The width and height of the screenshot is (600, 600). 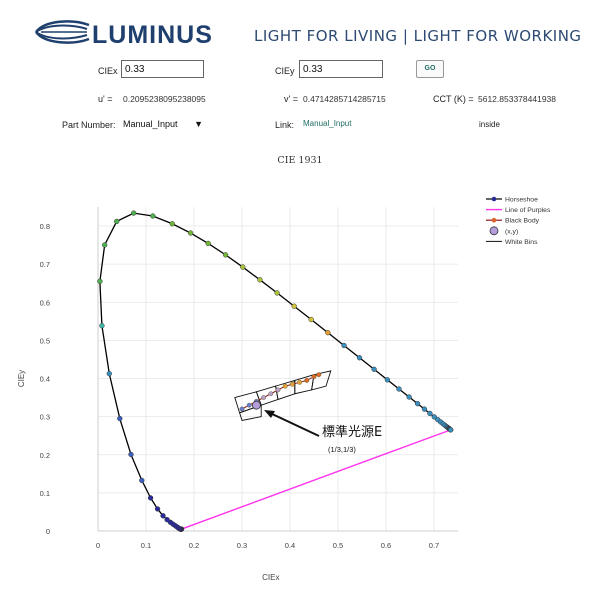 I want to click on x-tick-label: 0.6, so click(x=386, y=545).